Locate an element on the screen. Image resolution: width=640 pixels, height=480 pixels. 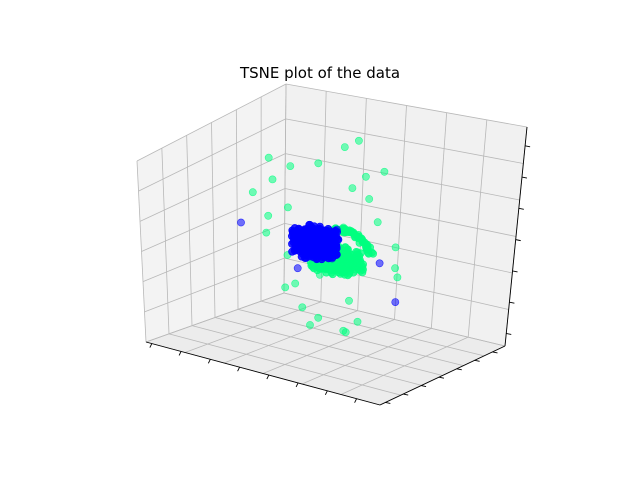
data-points is located at coordinates (319, 236).